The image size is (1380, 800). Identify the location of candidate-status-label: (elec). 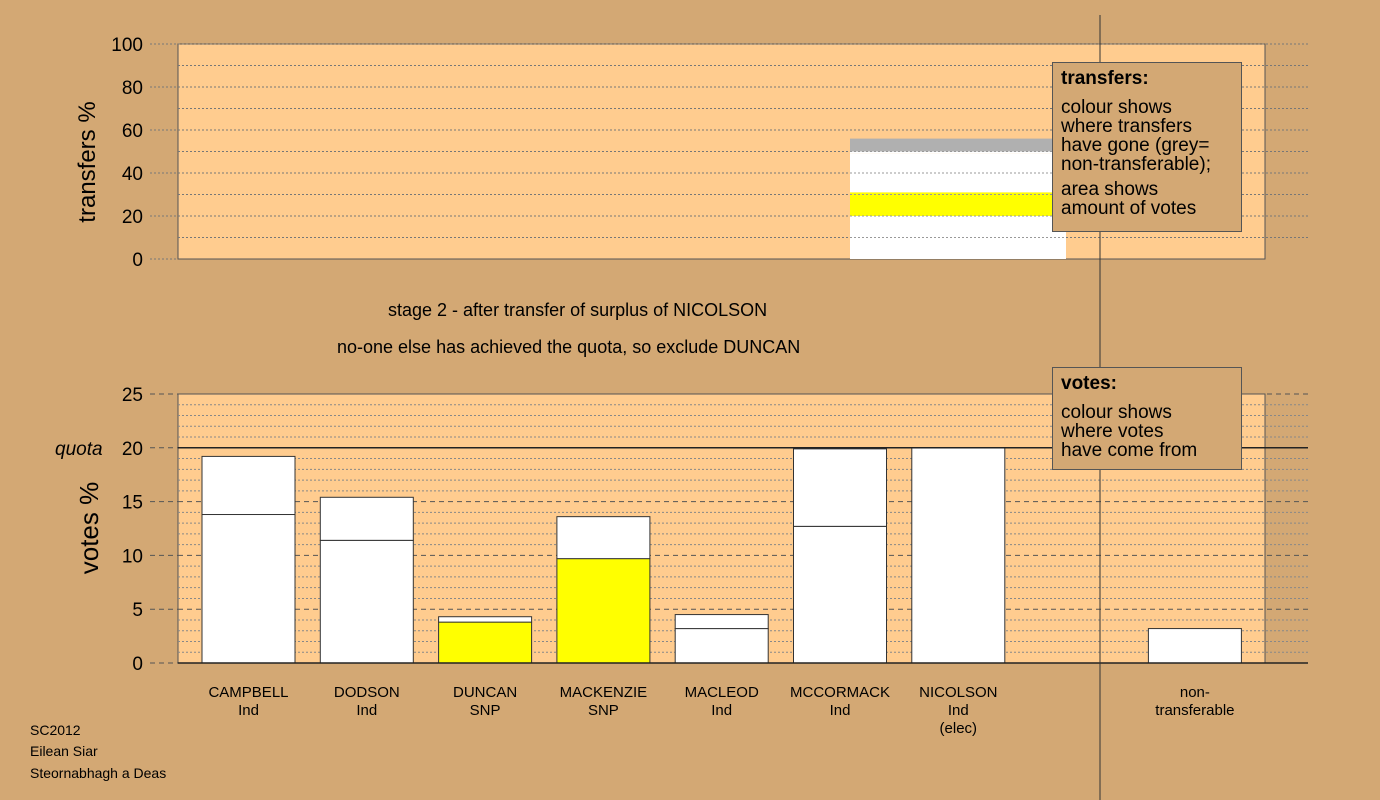
(959, 728).